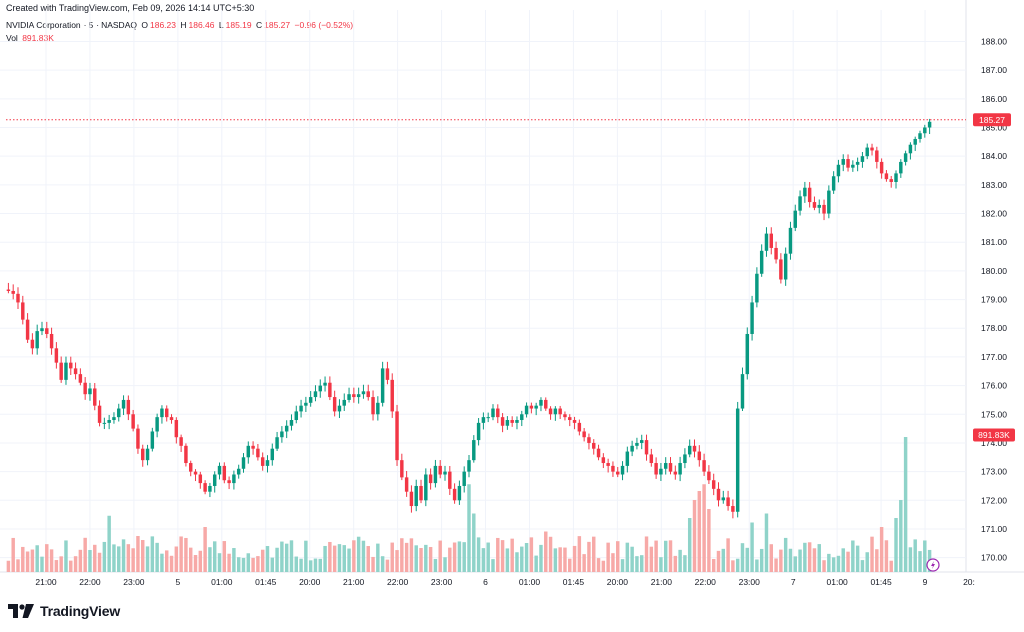 The height and width of the screenshot is (632, 1024). What do you see at coordinates (183, 25) in the screenshot?
I see `high-label: H` at bounding box center [183, 25].